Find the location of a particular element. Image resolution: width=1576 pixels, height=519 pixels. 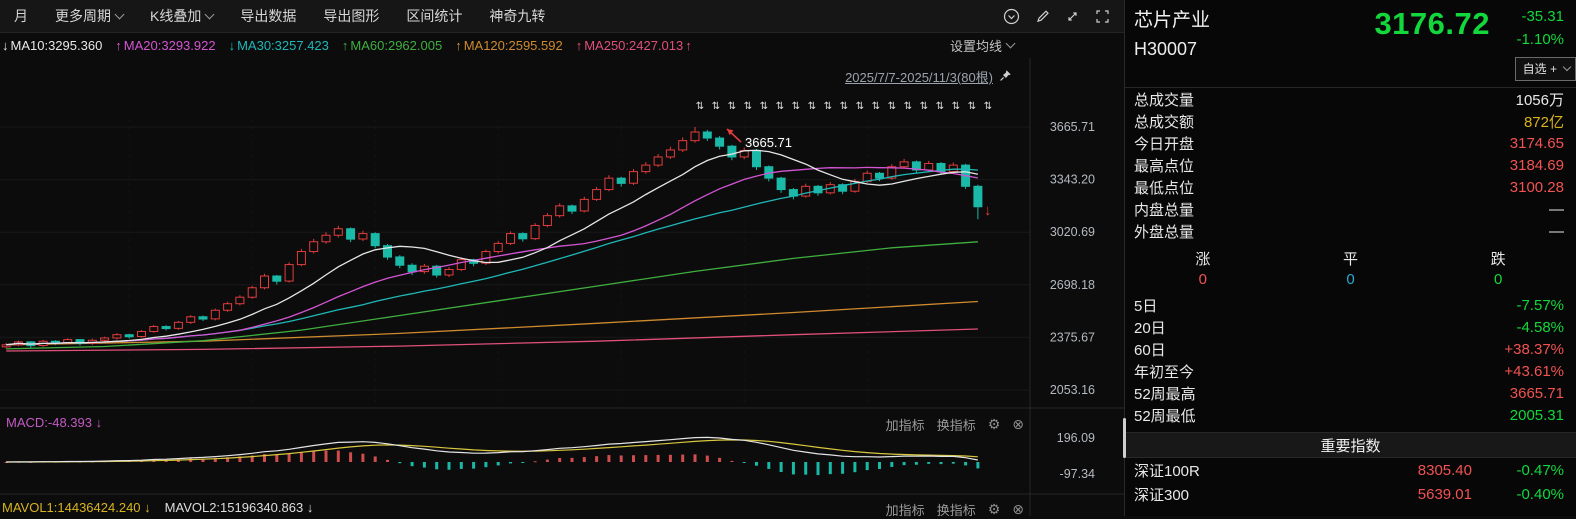

add-watchlist-button: 自选 + is located at coordinates (1545, 69).